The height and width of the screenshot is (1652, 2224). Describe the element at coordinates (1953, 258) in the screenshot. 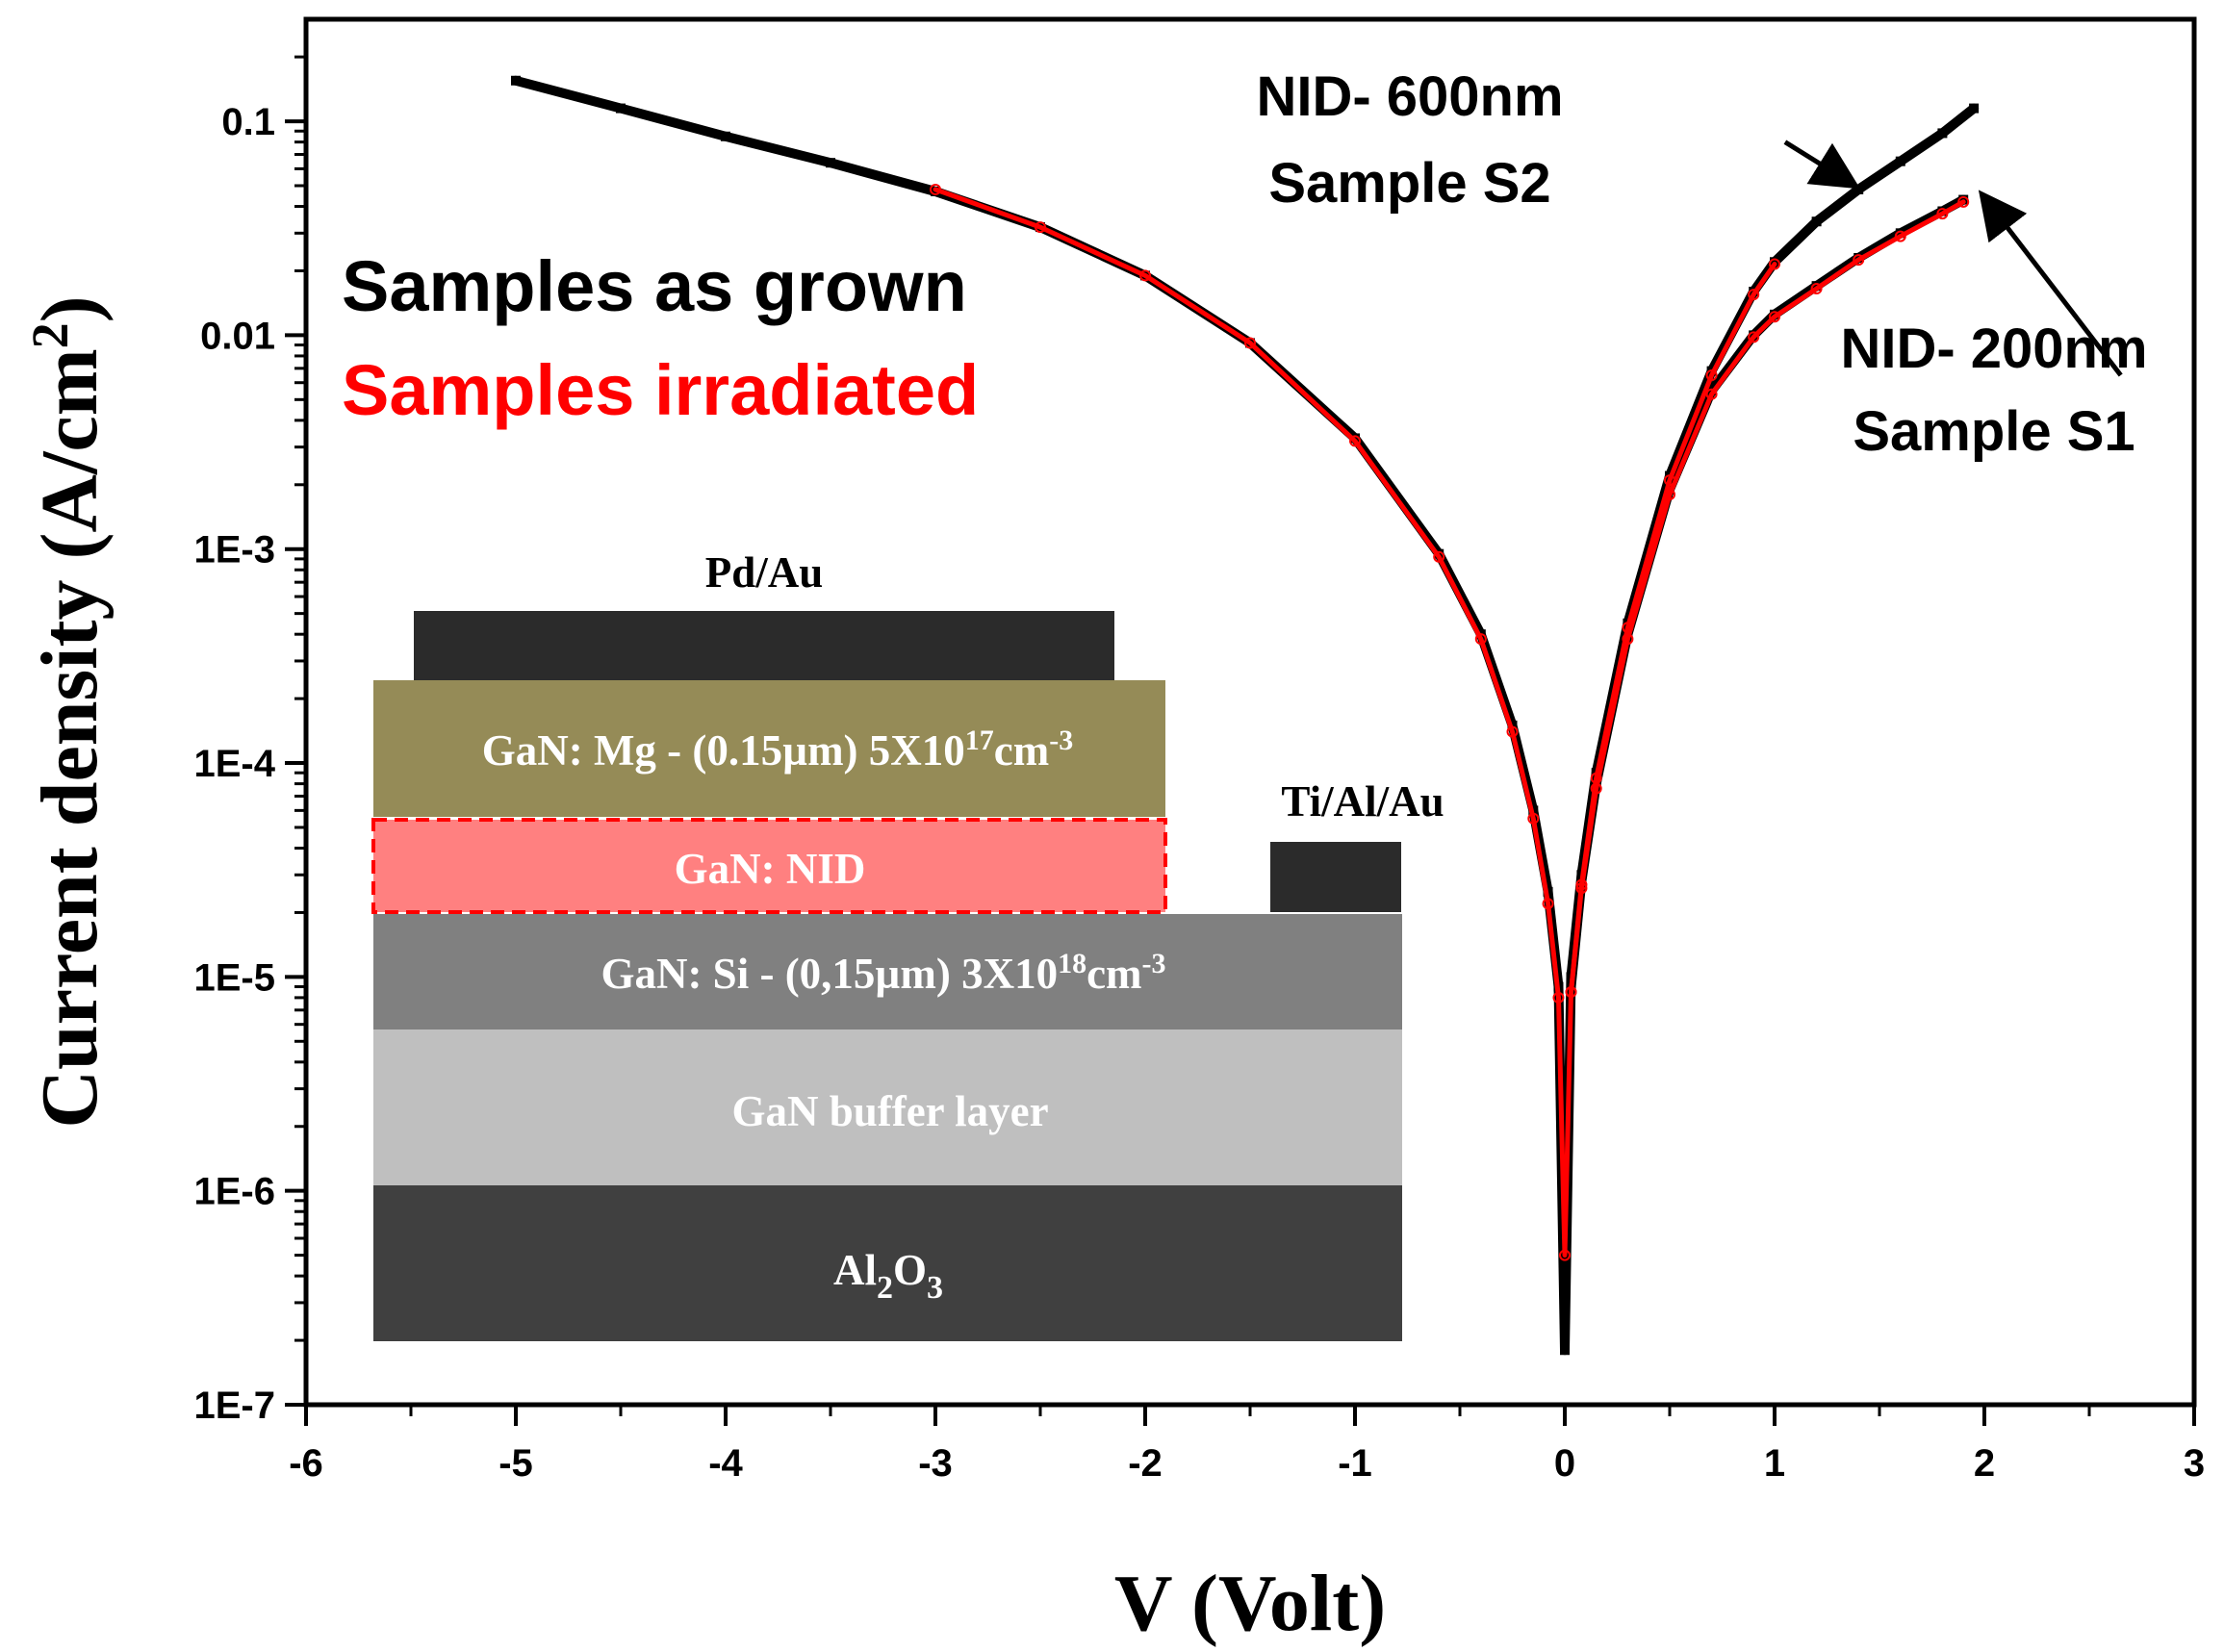

I see `annotation-arrows` at that location.